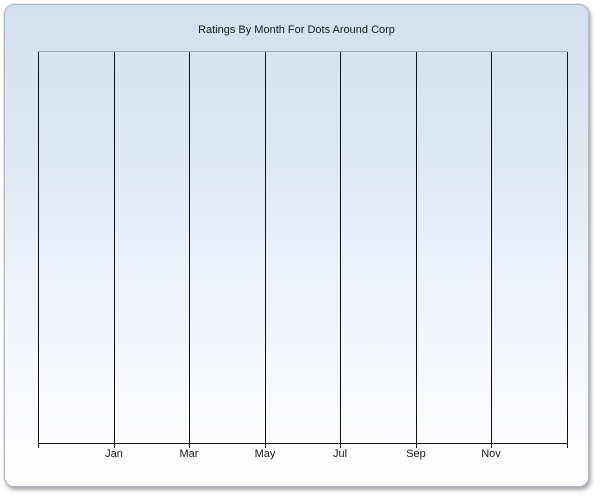 The image size is (600, 500). Describe the element at coordinates (416, 454) in the screenshot. I see `x-tick-label: Sep` at that location.